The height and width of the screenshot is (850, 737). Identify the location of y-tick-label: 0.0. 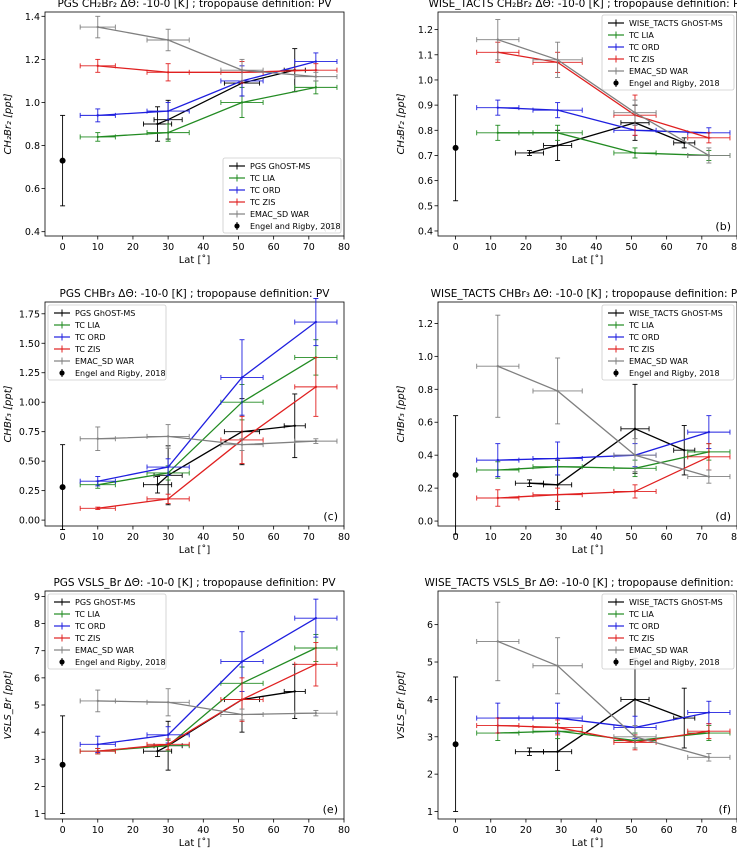
(425, 522).